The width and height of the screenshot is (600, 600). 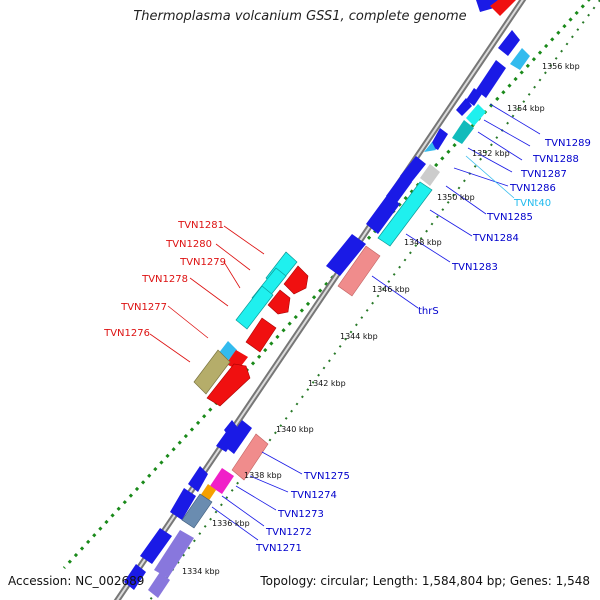 What do you see at coordinates (327, 383) in the screenshot?
I see `tick-1342: 1342 kbp` at bounding box center [327, 383].